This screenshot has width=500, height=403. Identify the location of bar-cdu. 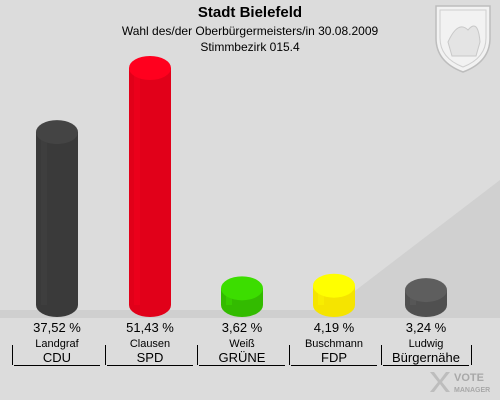
(57, 218).